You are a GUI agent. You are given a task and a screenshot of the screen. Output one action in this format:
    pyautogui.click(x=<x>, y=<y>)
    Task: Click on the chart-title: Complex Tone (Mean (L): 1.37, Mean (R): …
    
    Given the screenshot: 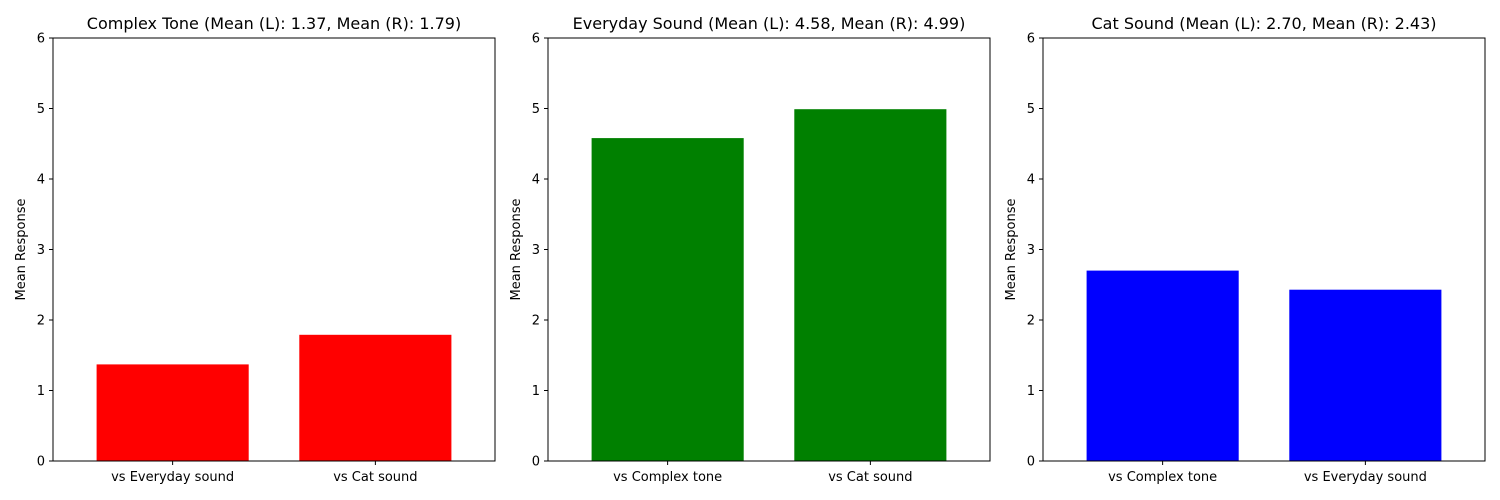 What is the action you would take?
    pyautogui.click(x=274, y=23)
    